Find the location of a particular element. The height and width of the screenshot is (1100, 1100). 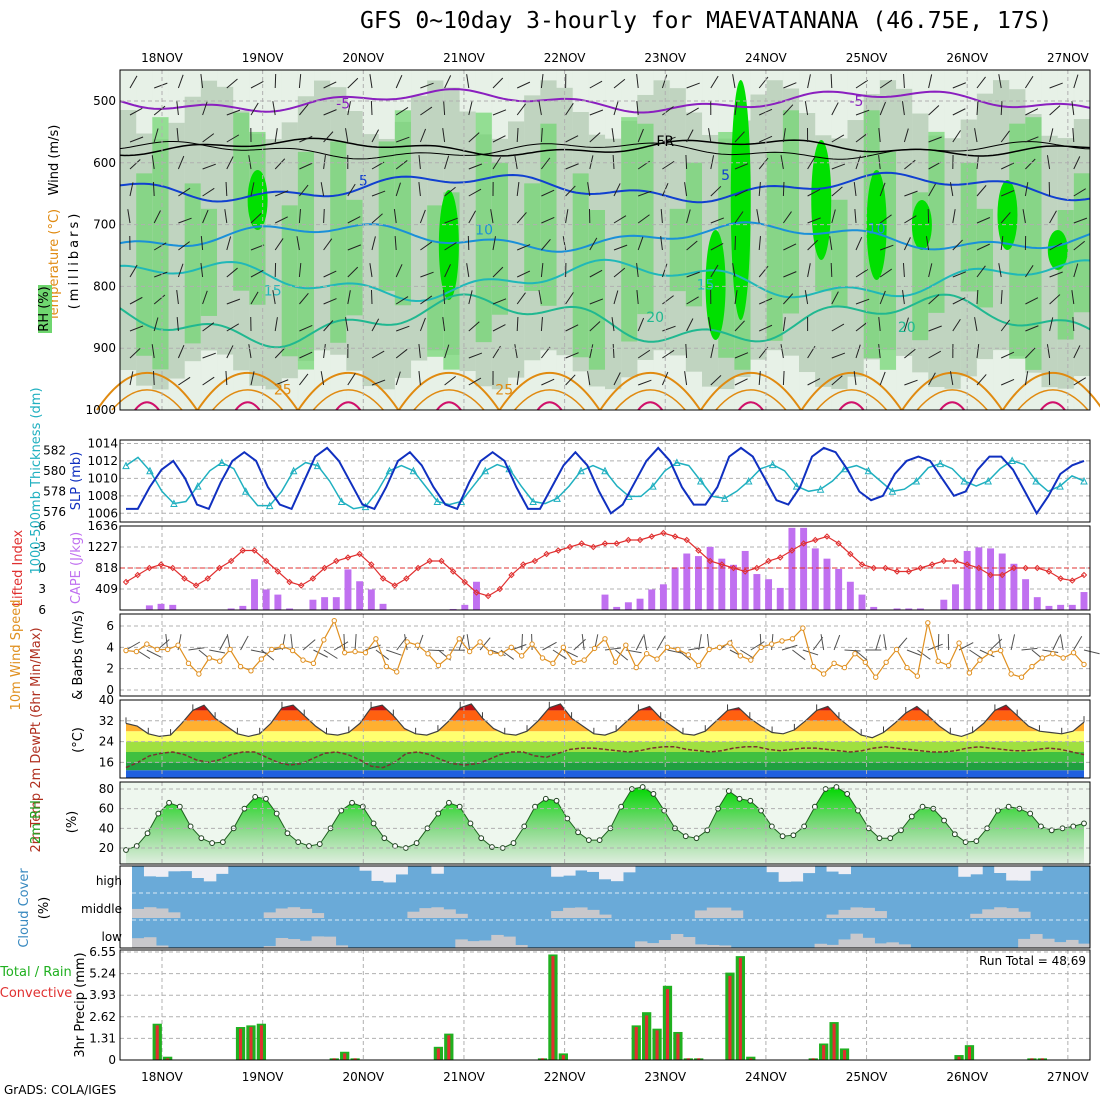

rh2m-panel: 20 40 60 80 is located at coordinates (595, 823).